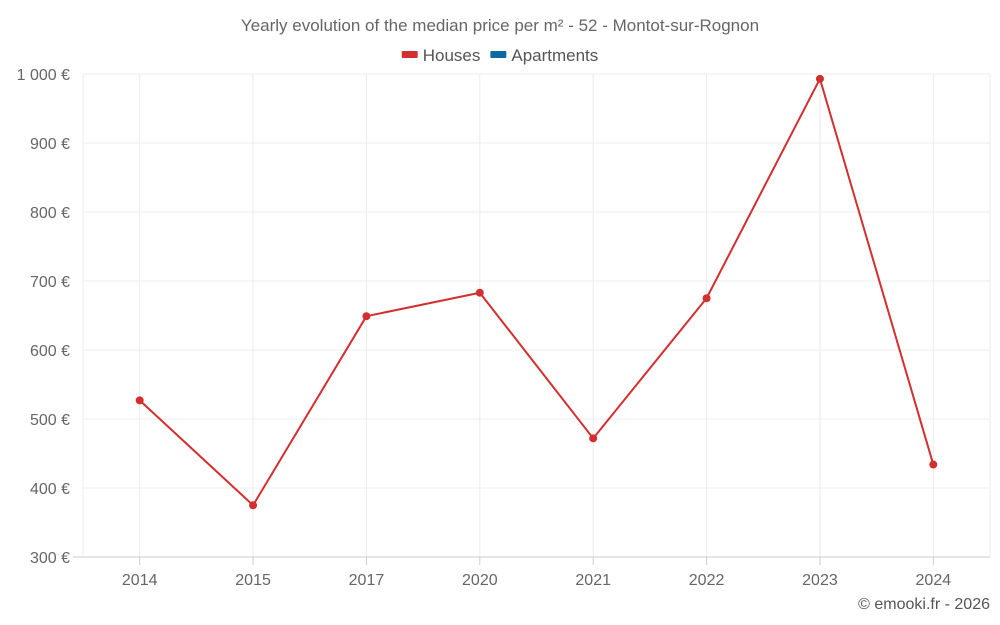  What do you see at coordinates (50, 351) in the screenshot?
I see `y-tick-label-600: 600 €` at bounding box center [50, 351].